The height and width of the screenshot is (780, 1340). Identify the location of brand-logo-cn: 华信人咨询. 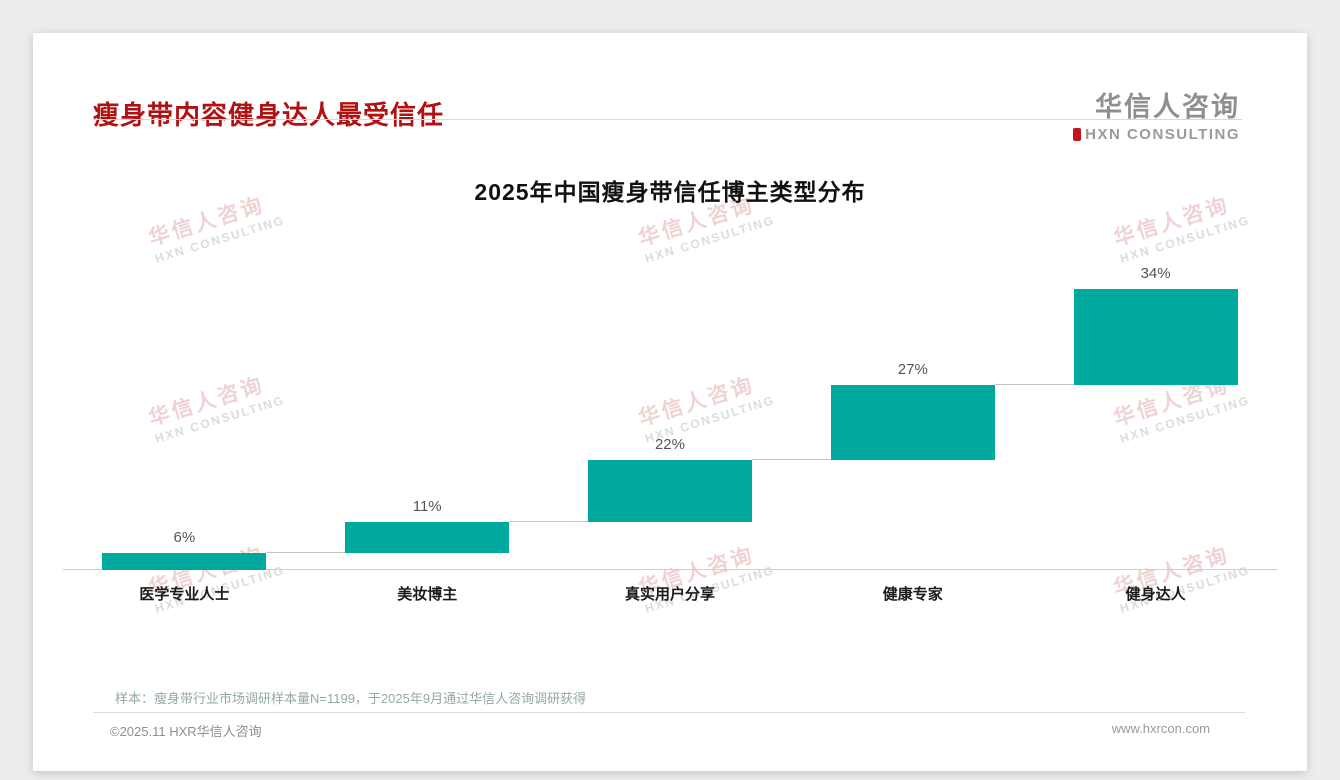
(1167, 107).